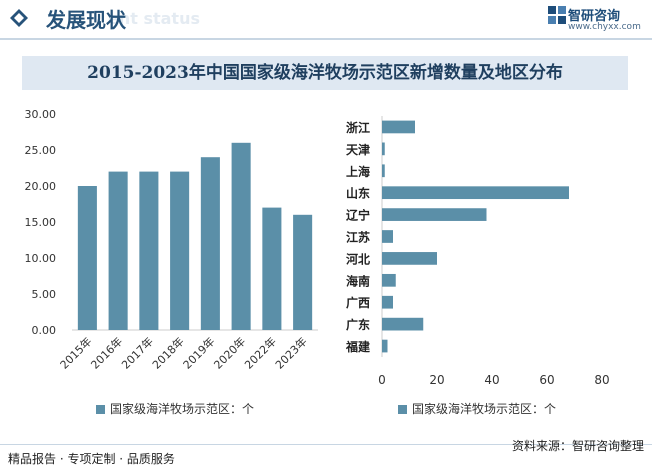  Describe the element at coordinates (260, 352) in the screenshot. I see `x-tick-label: 2022年` at that location.